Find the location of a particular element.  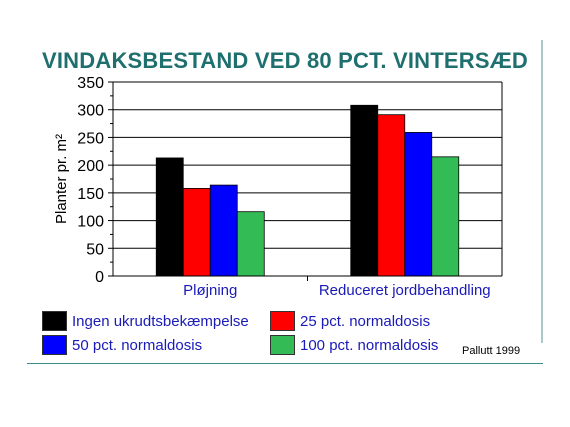

y-tick-label: 50 is located at coordinates (95, 249).